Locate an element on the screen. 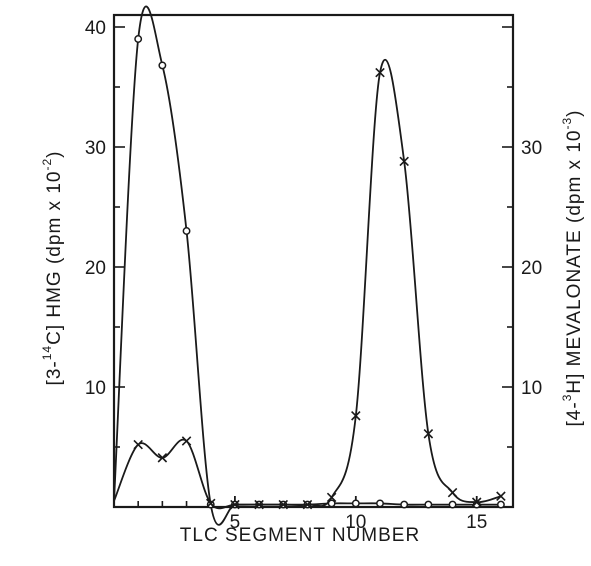  y-left-tick-label: 30 is located at coordinates (95, 148).